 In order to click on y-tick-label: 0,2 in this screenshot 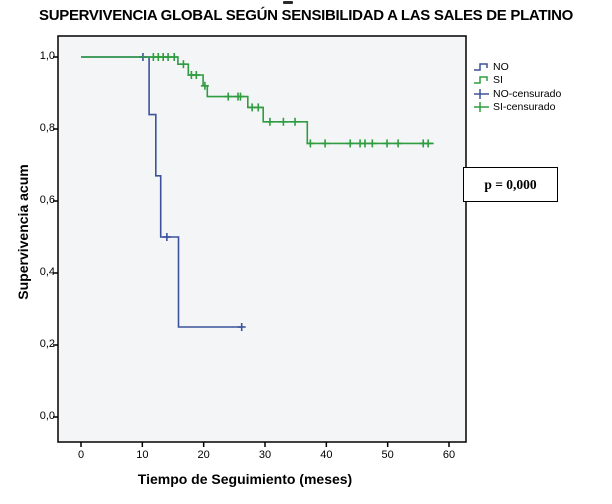, I will do `click(47, 344)`.